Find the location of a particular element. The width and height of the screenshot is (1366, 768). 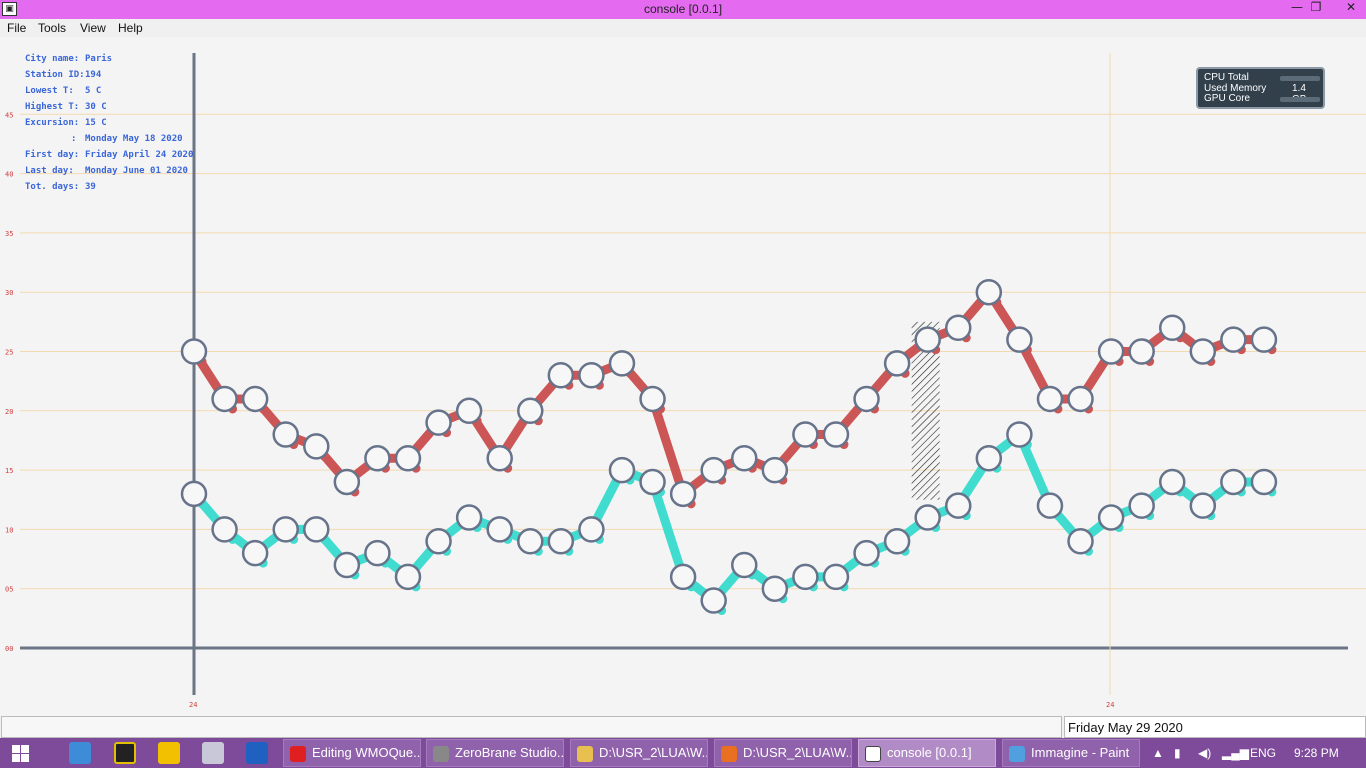

console-icon is located at coordinates (873, 754).